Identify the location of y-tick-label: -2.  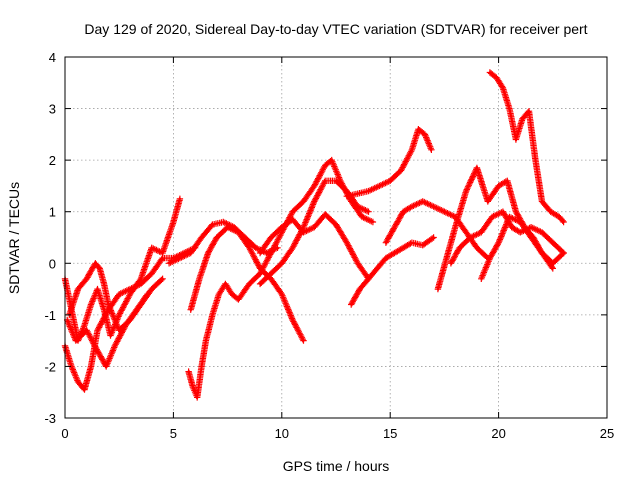
(50, 366).